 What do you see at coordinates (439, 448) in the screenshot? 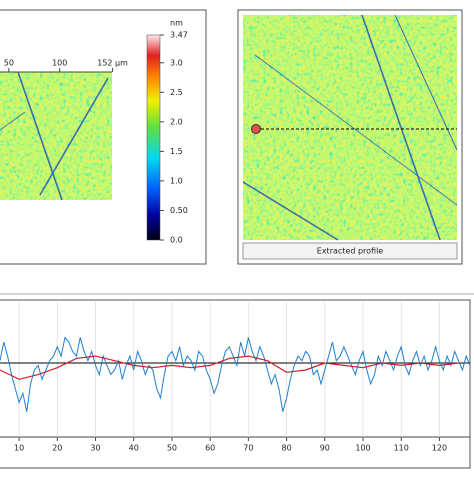
I see `x-tick-label: 120` at bounding box center [439, 448].